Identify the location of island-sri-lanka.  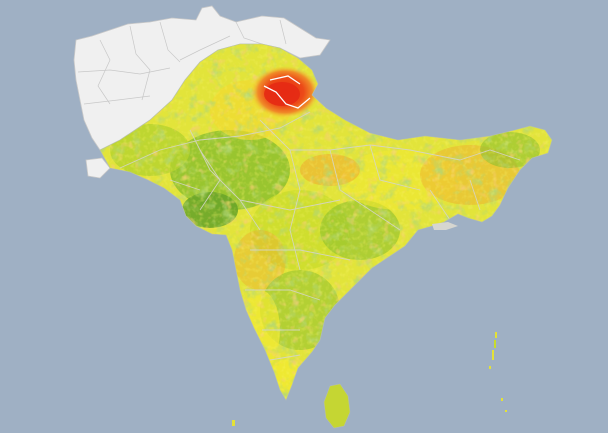
(337, 406).